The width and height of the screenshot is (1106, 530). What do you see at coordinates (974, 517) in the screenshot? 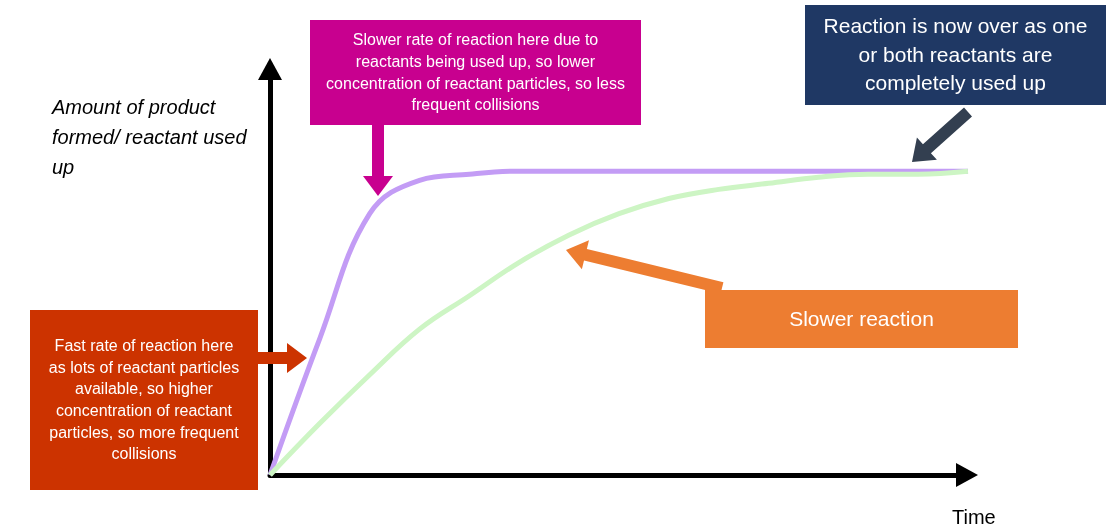
I see `x-axis-title: Time` at bounding box center [974, 517].